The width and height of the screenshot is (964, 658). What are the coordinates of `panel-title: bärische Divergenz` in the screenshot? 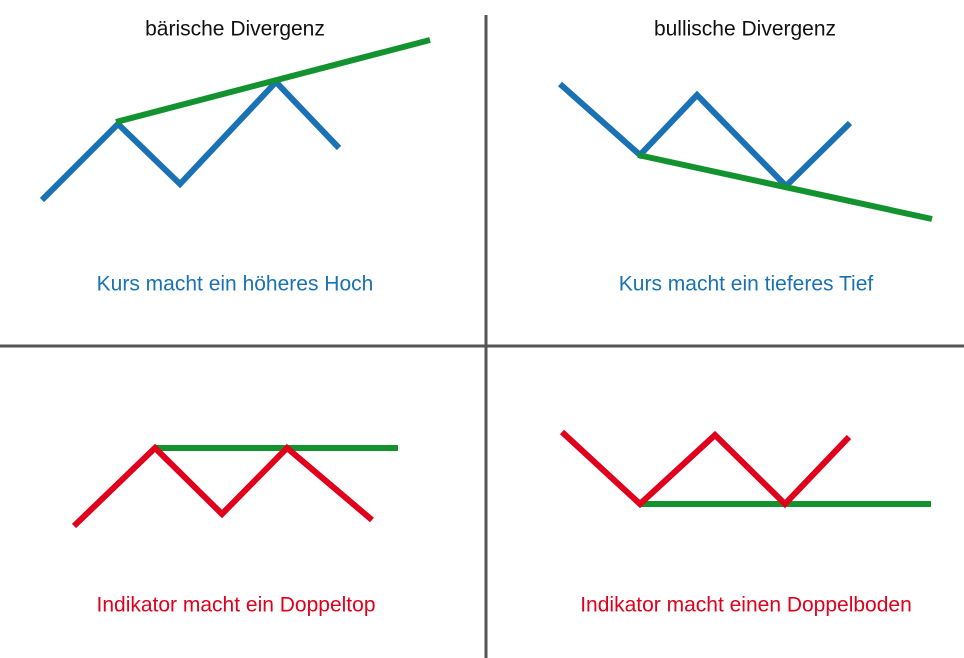 It's located at (235, 29).